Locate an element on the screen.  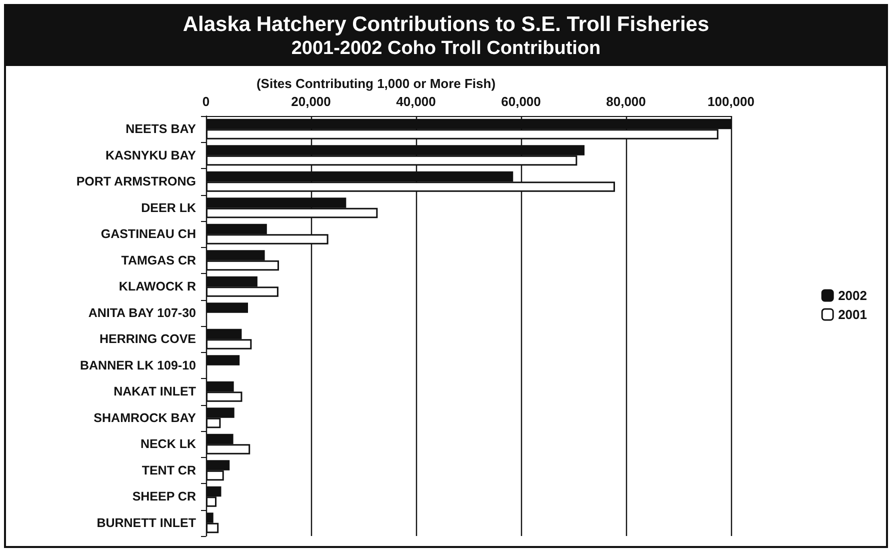
x-tick-label: 60,000 is located at coordinates (521, 101).